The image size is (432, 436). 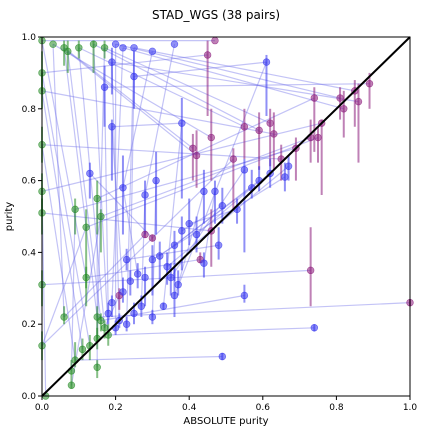 I want to click on y-tick-label: 0.6, so click(x=29, y=182).